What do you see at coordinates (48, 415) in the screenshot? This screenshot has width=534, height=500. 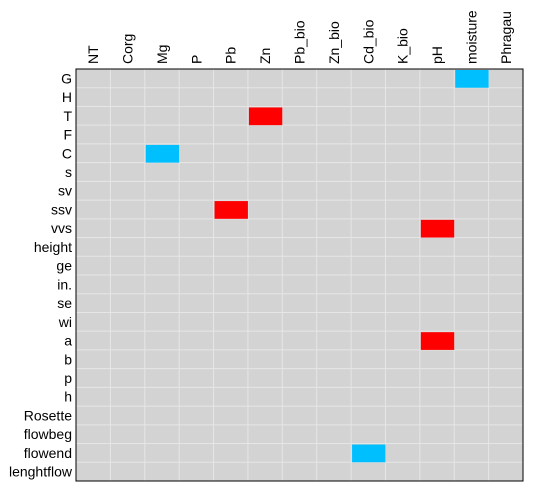 I see `row-label: Rosette` at bounding box center [48, 415].